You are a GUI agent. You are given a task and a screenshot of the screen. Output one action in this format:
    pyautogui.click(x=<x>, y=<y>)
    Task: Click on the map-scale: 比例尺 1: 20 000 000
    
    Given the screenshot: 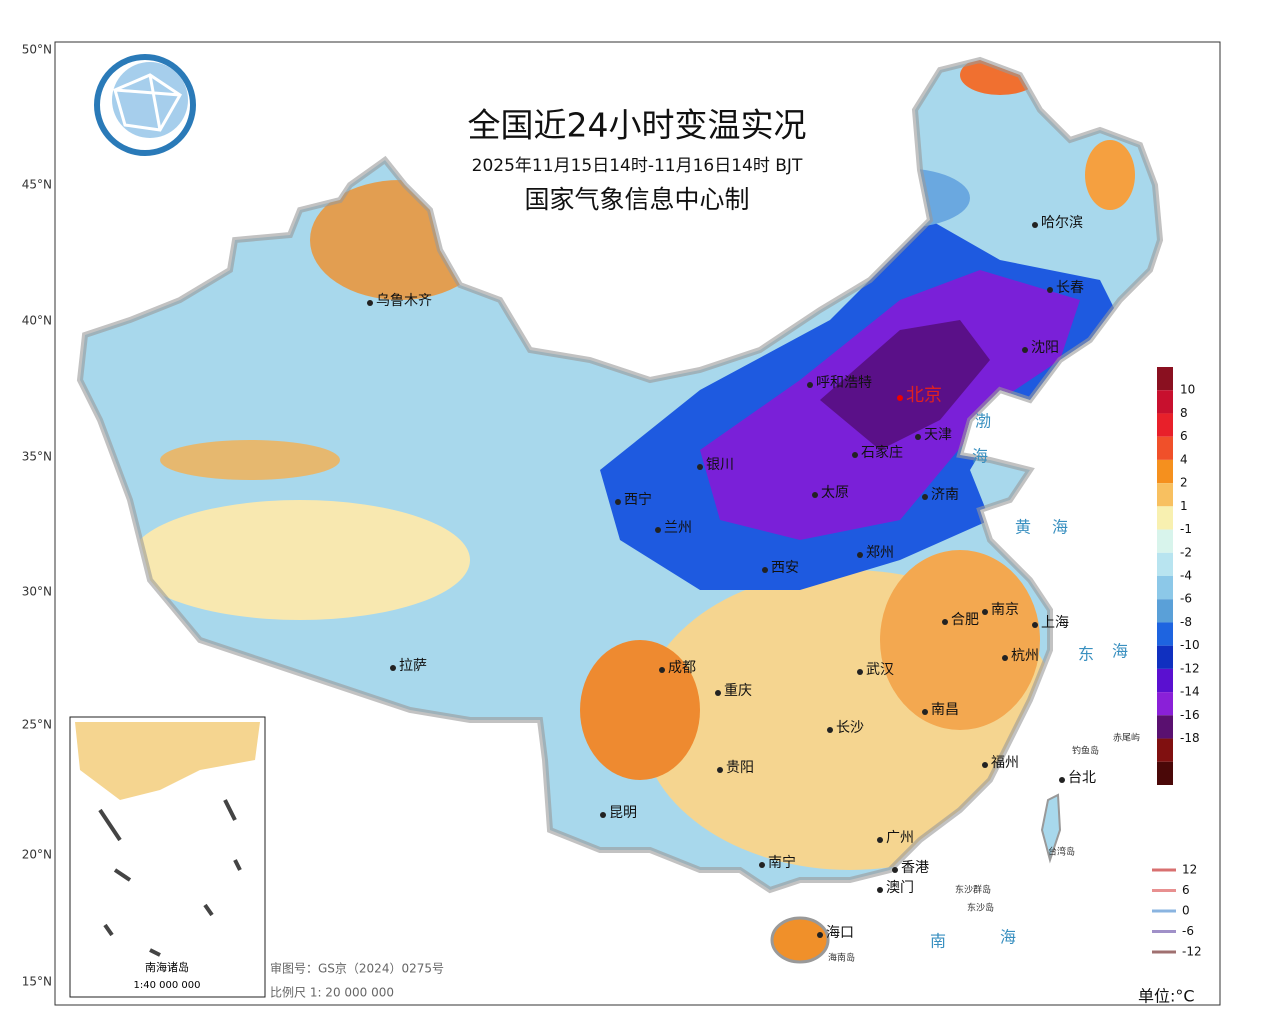 What is the action you would take?
    pyautogui.click(x=332, y=993)
    